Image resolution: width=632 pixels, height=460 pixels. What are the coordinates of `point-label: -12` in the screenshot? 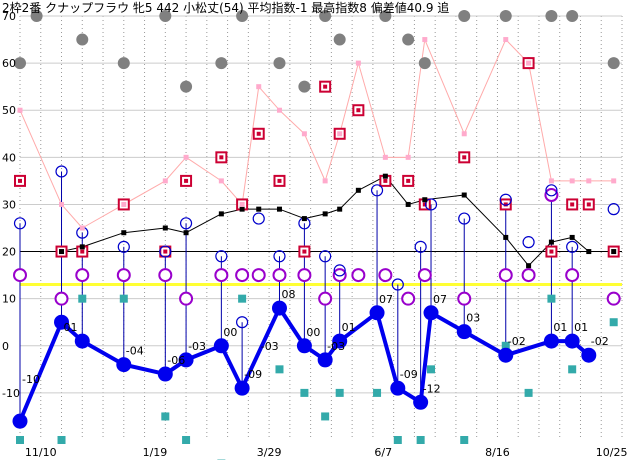 It's located at (432, 388).